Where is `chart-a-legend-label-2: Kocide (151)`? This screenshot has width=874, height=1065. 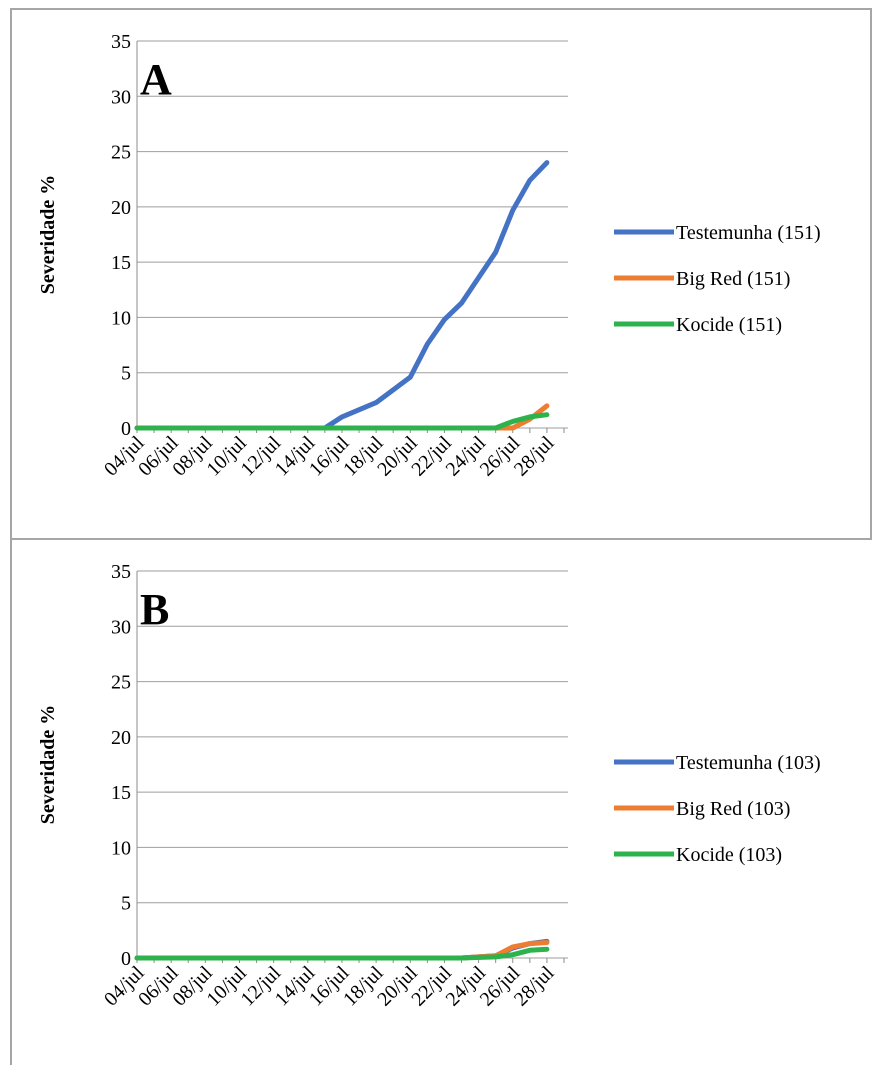 chart-a-legend-label-2: Kocide (151) is located at coordinates (729, 325).